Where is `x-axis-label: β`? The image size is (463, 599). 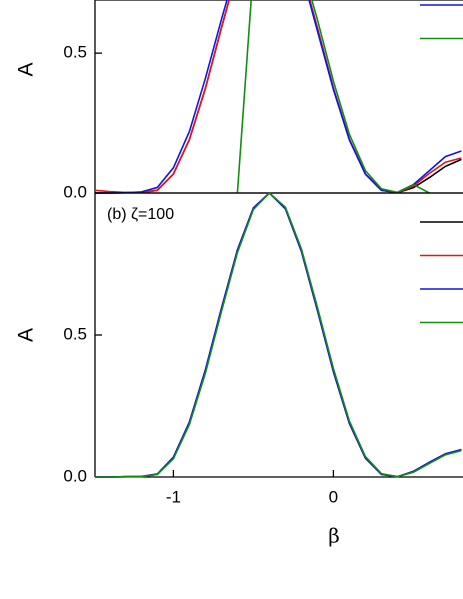
x-axis-label: β is located at coordinates (334, 536).